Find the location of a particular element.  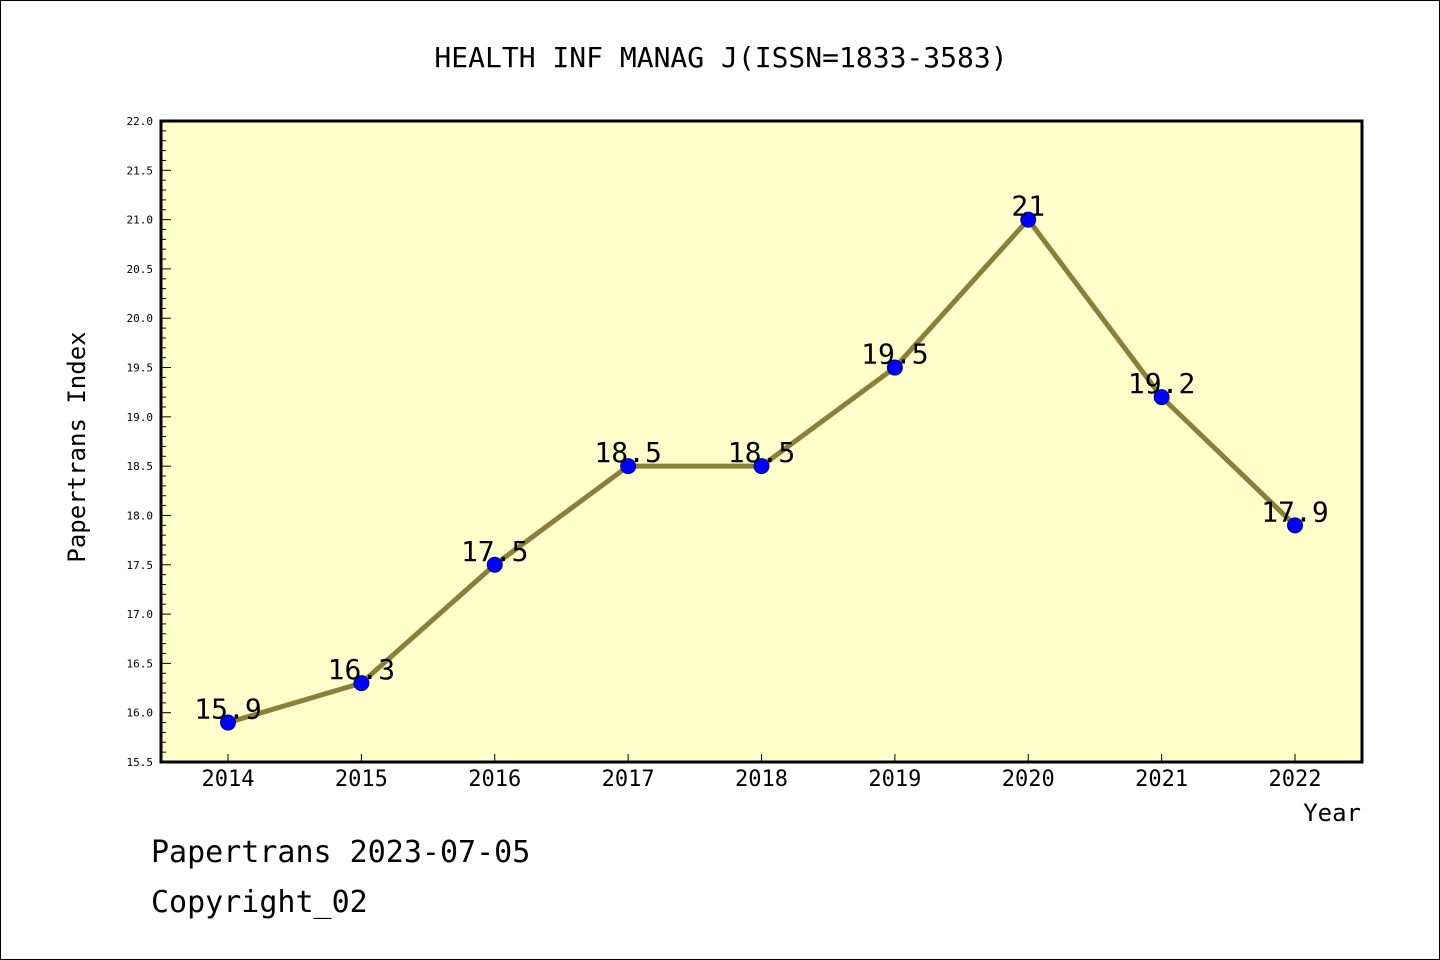

x-axis-label: Year is located at coordinates (1332, 813).